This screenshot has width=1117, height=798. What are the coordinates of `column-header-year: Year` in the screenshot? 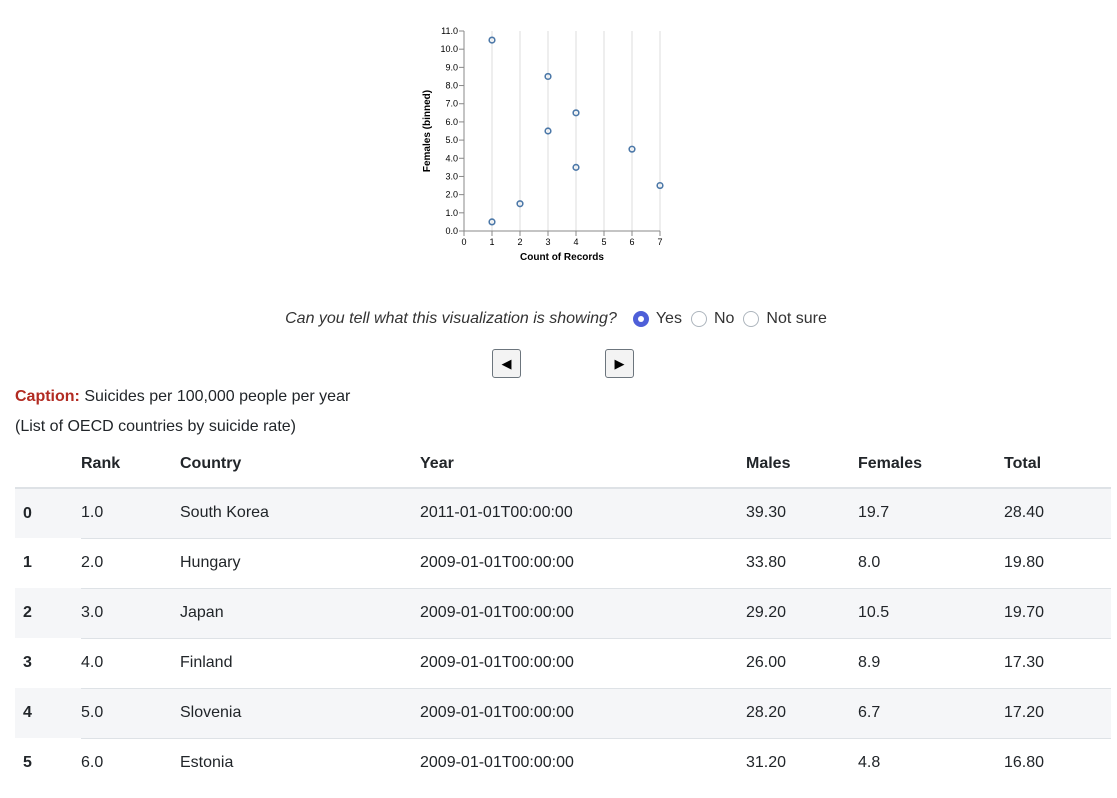 It's located at (583, 464).